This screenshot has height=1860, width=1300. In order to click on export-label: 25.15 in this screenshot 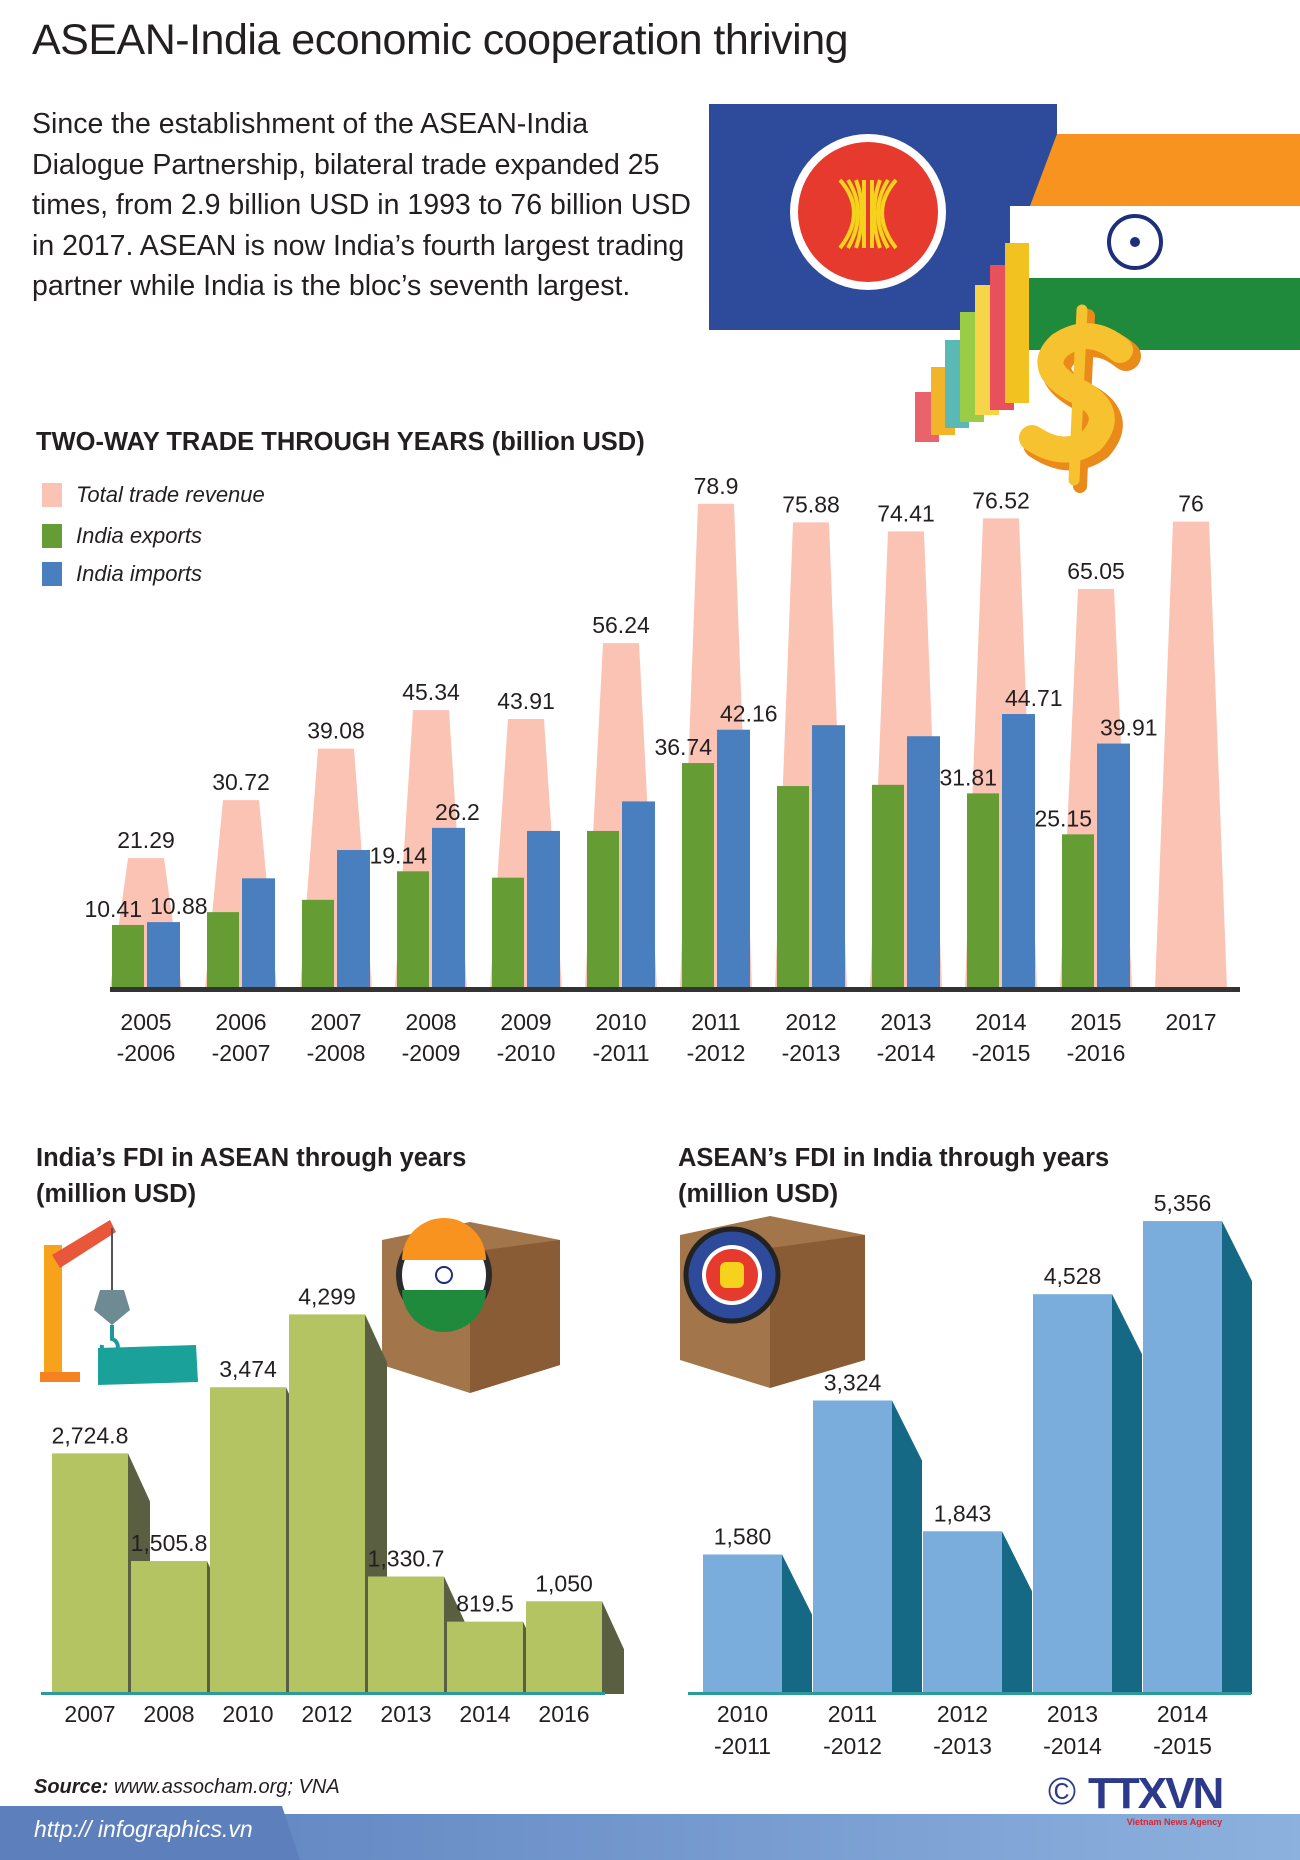, I will do `click(1063, 818)`.